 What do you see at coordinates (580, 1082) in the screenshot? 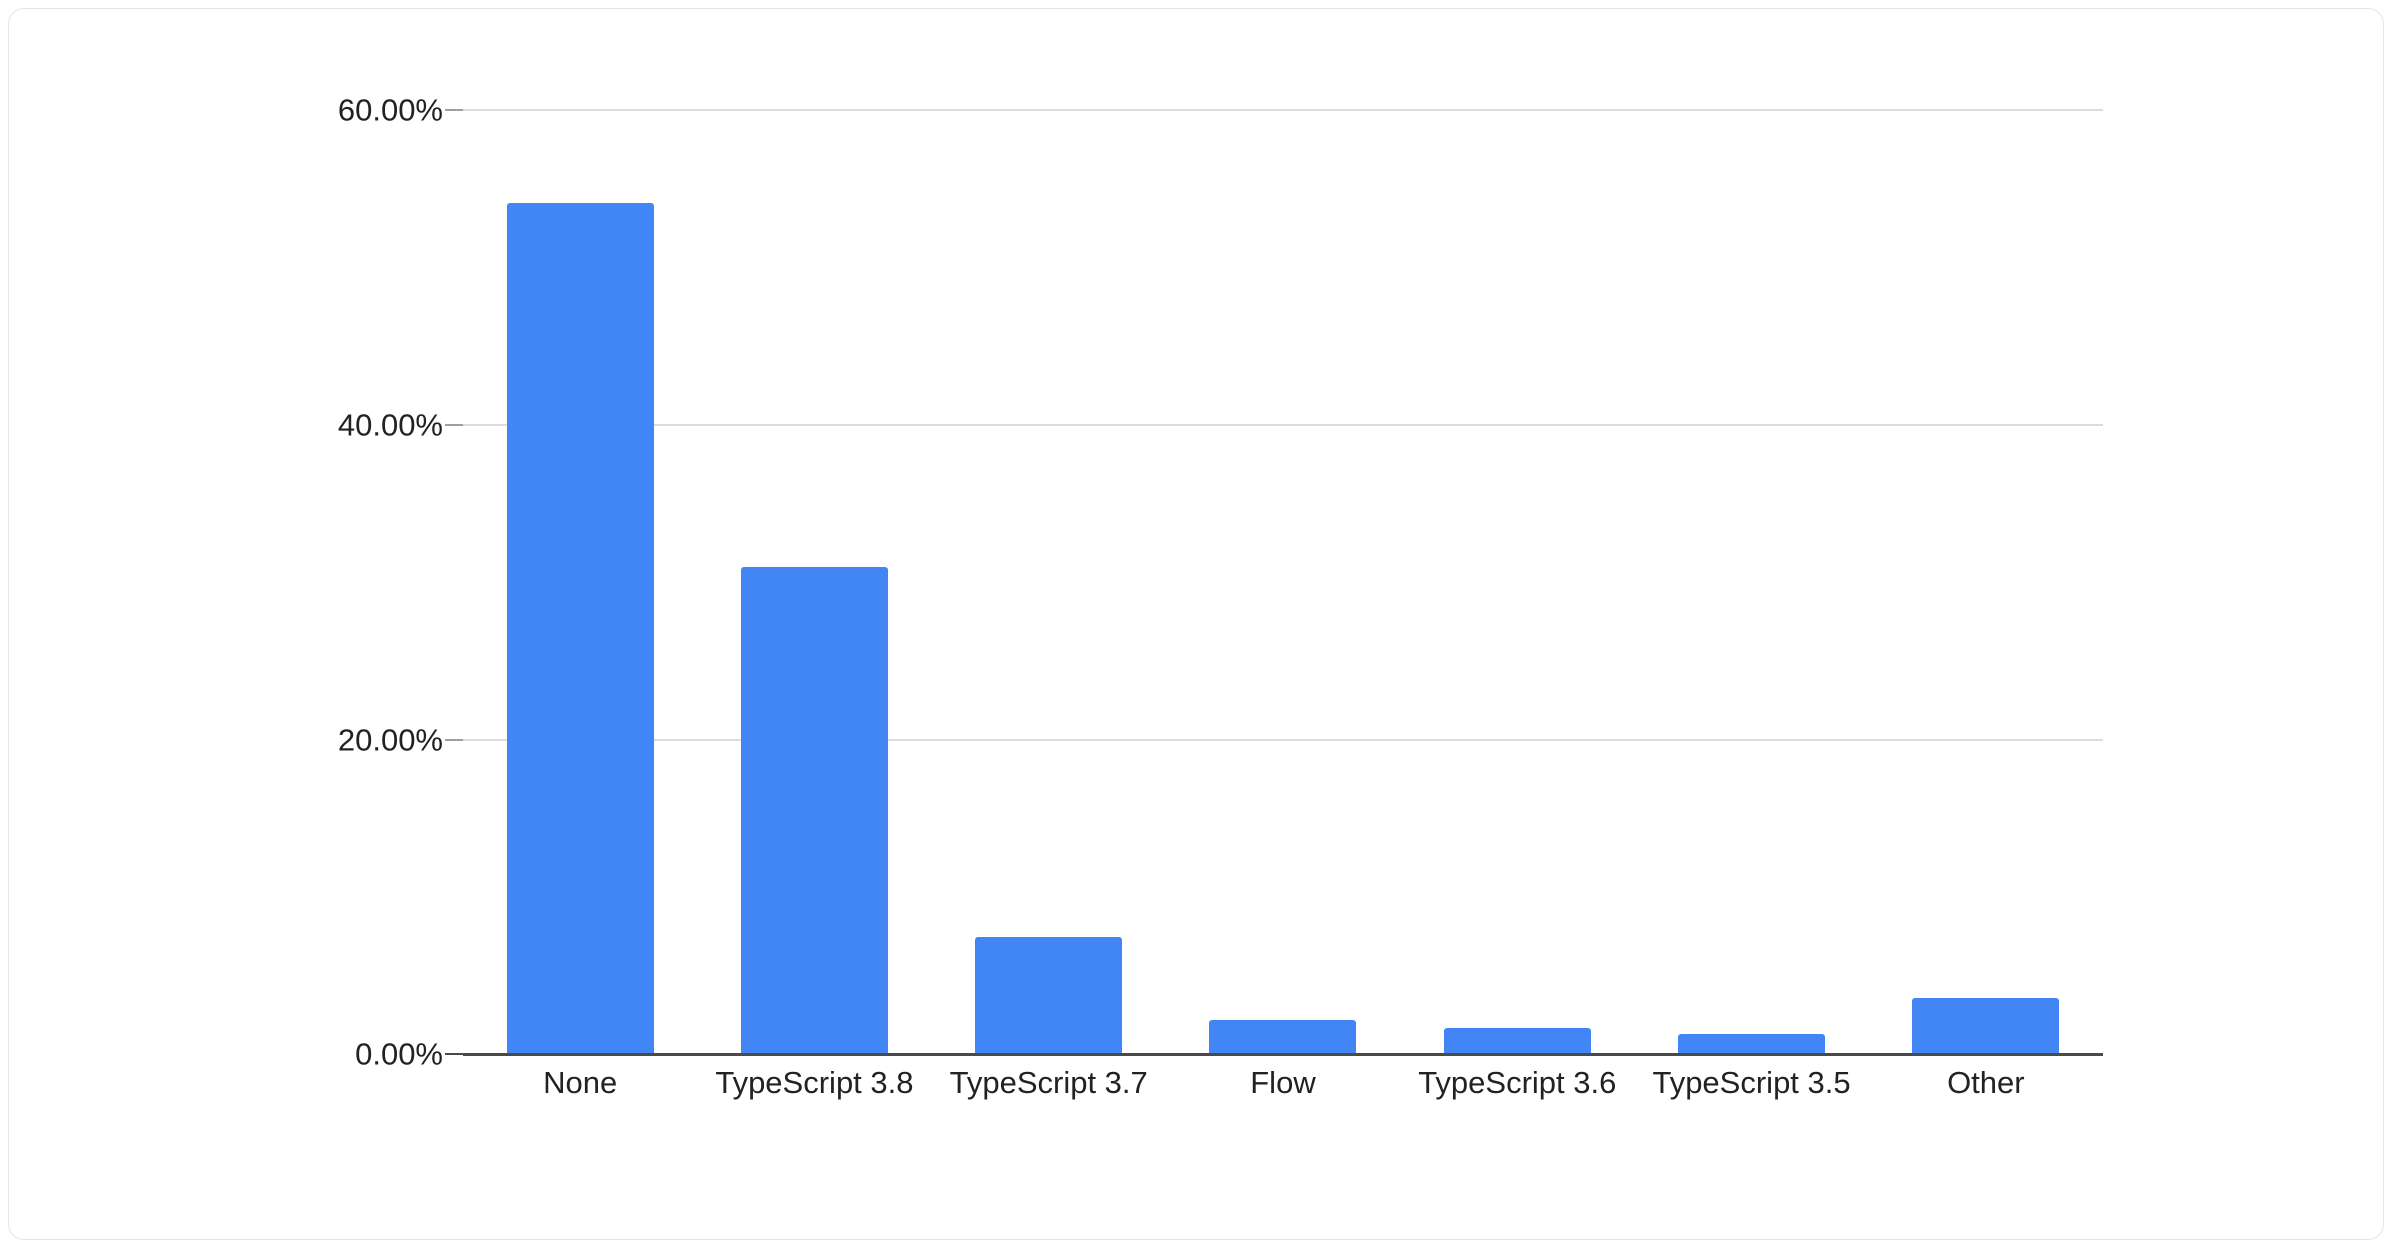
I see `x-label-none: None` at bounding box center [580, 1082].